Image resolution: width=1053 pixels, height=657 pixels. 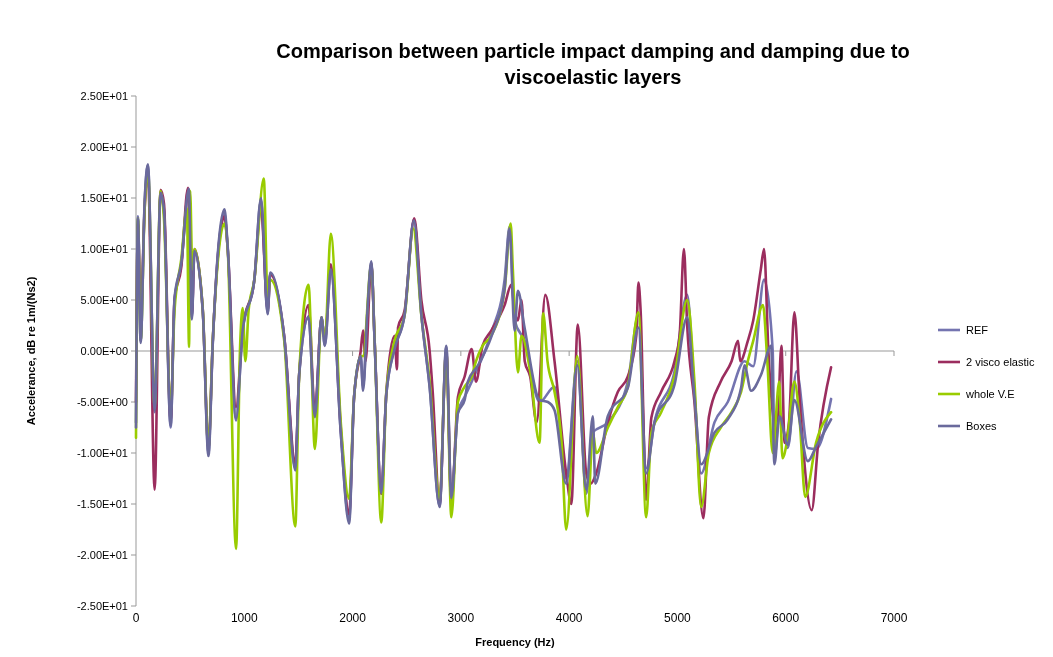 What do you see at coordinates (102, 401) in the screenshot?
I see `y-tick-label: -5.00E+00` at bounding box center [102, 401].